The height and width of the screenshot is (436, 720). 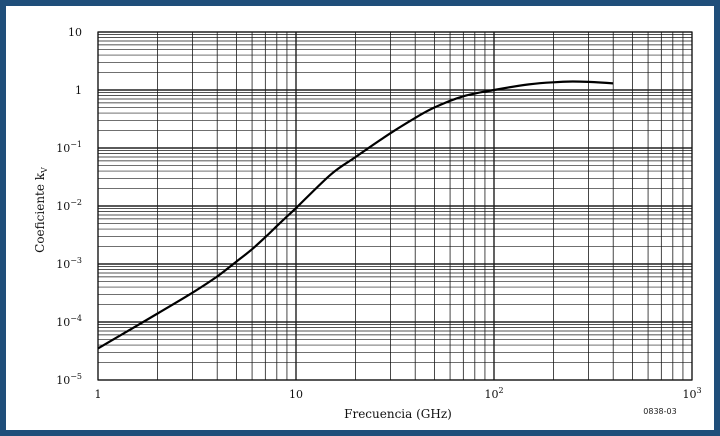 What do you see at coordinates (493, 393) in the screenshot?
I see `x-tick-label: 10²` at bounding box center [493, 393].